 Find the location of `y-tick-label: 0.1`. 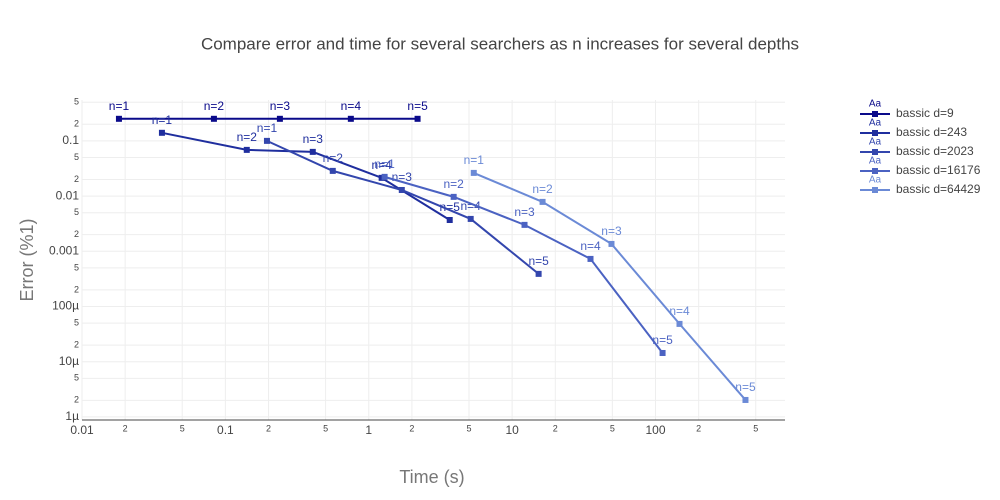

y-tick-label: 0.1 is located at coordinates (70, 140).